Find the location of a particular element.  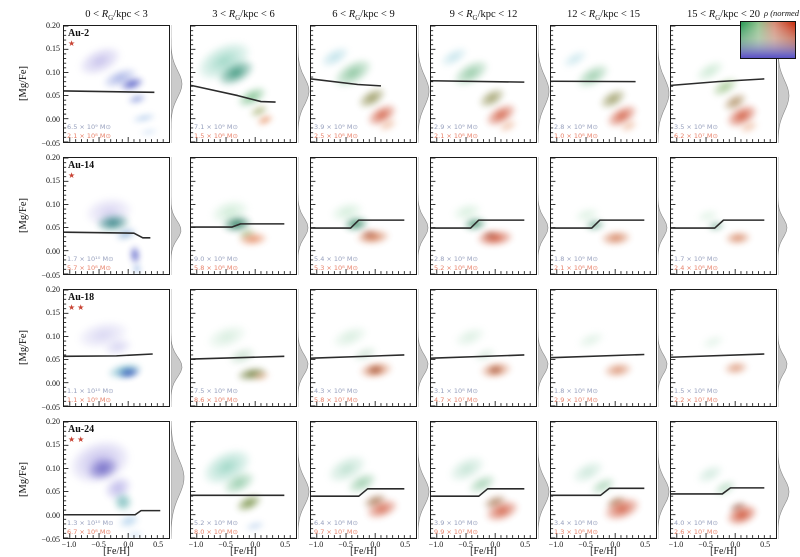

mass-annotations: 7.1 × 10⁹ M⊙ 1.5 × 10⁸ M⊙ is located at coordinates (216, 131).